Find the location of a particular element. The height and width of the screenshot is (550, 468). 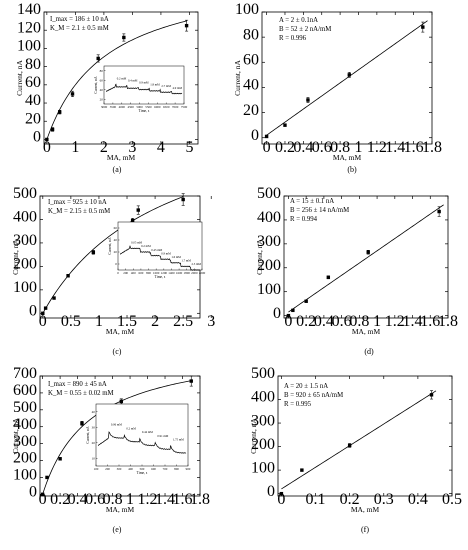

inset-x-tick-label: 7500 is located at coordinates (184, 107).